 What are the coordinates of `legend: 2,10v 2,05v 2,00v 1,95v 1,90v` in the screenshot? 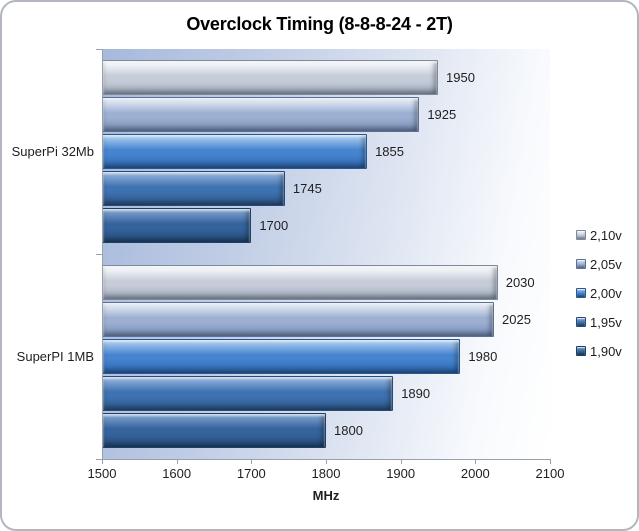 It's located at (599, 293).